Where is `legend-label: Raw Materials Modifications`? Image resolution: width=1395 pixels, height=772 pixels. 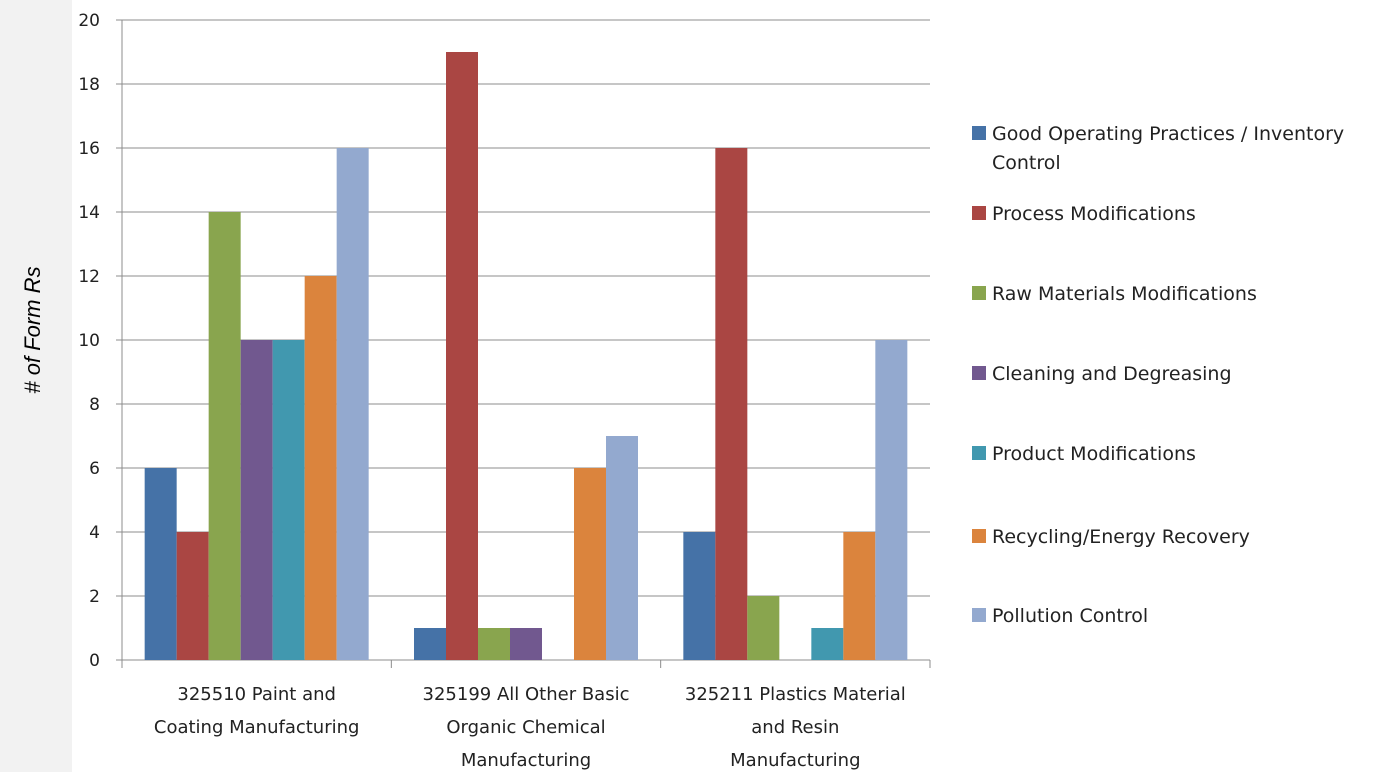
legend-label: Raw Materials Modifications is located at coordinates (1124, 294).